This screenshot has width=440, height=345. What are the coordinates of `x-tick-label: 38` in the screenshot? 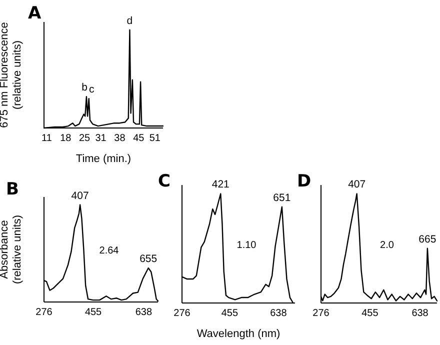 It's located at (120, 138).